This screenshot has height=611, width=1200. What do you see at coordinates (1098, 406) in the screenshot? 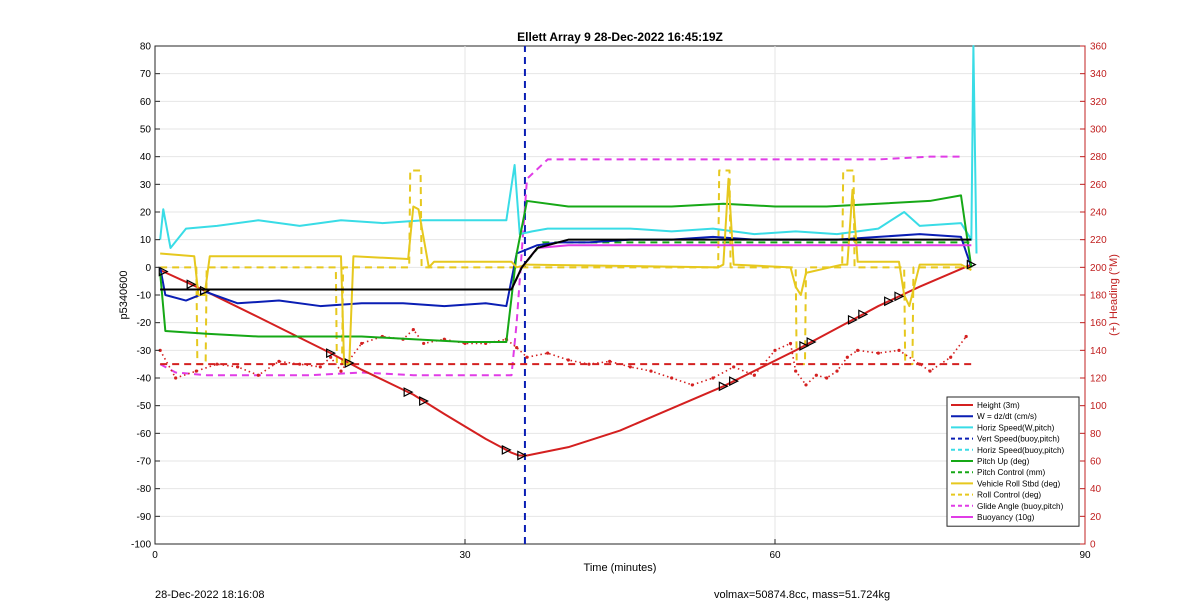
I see `y-tick-label-right: 100` at bounding box center [1098, 406].